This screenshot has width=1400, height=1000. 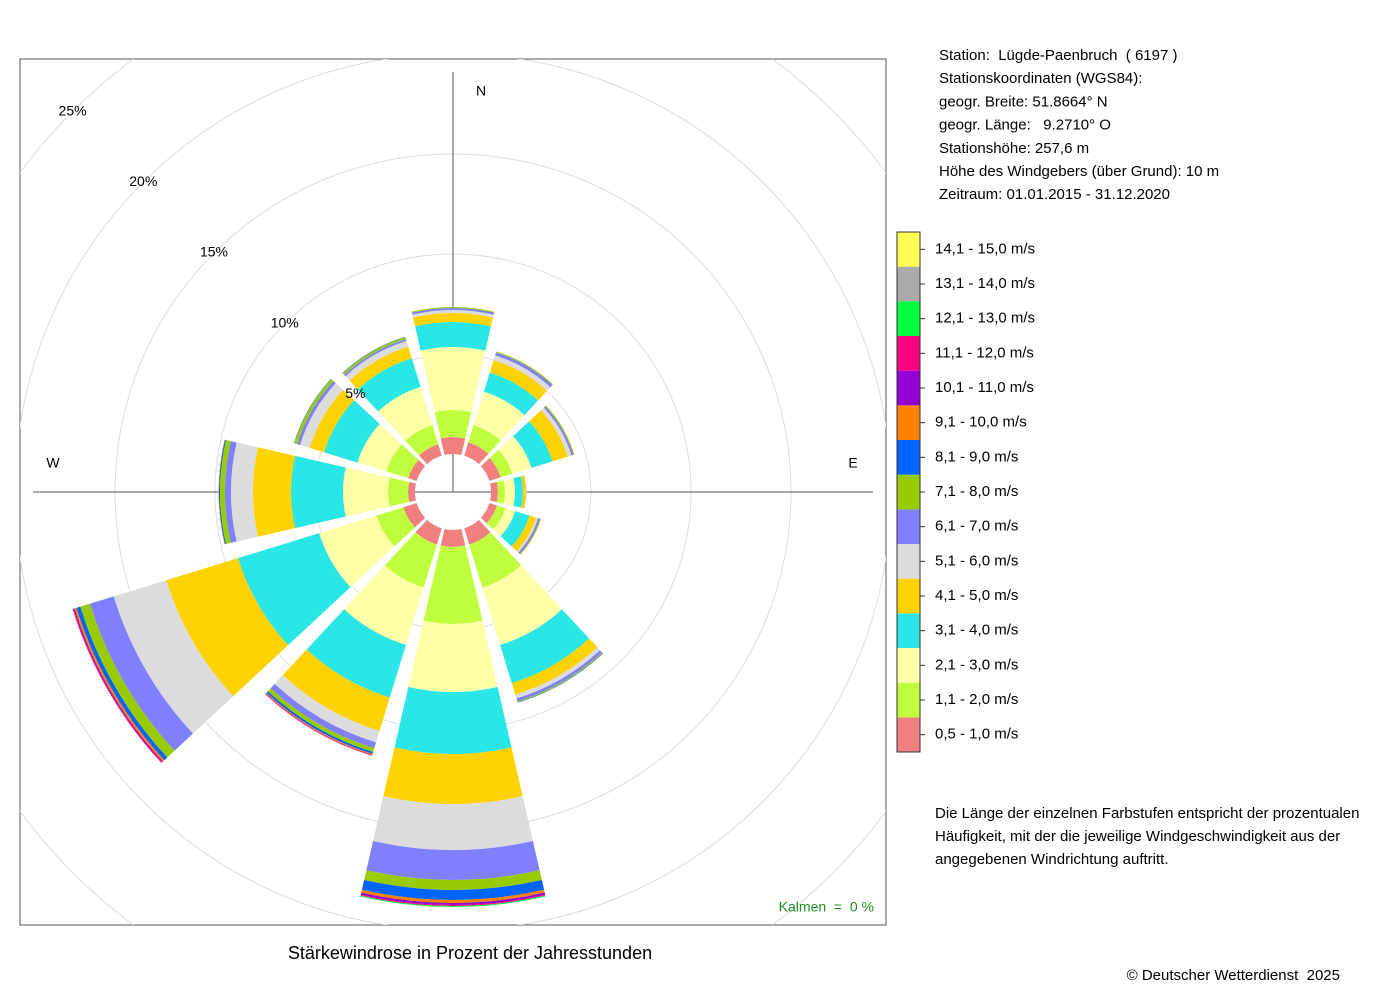 What do you see at coordinates (976, 595) in the screenshot?
I see `legend-label: 4,1 - 5,0 m/s` at bounding box center [976, 595].